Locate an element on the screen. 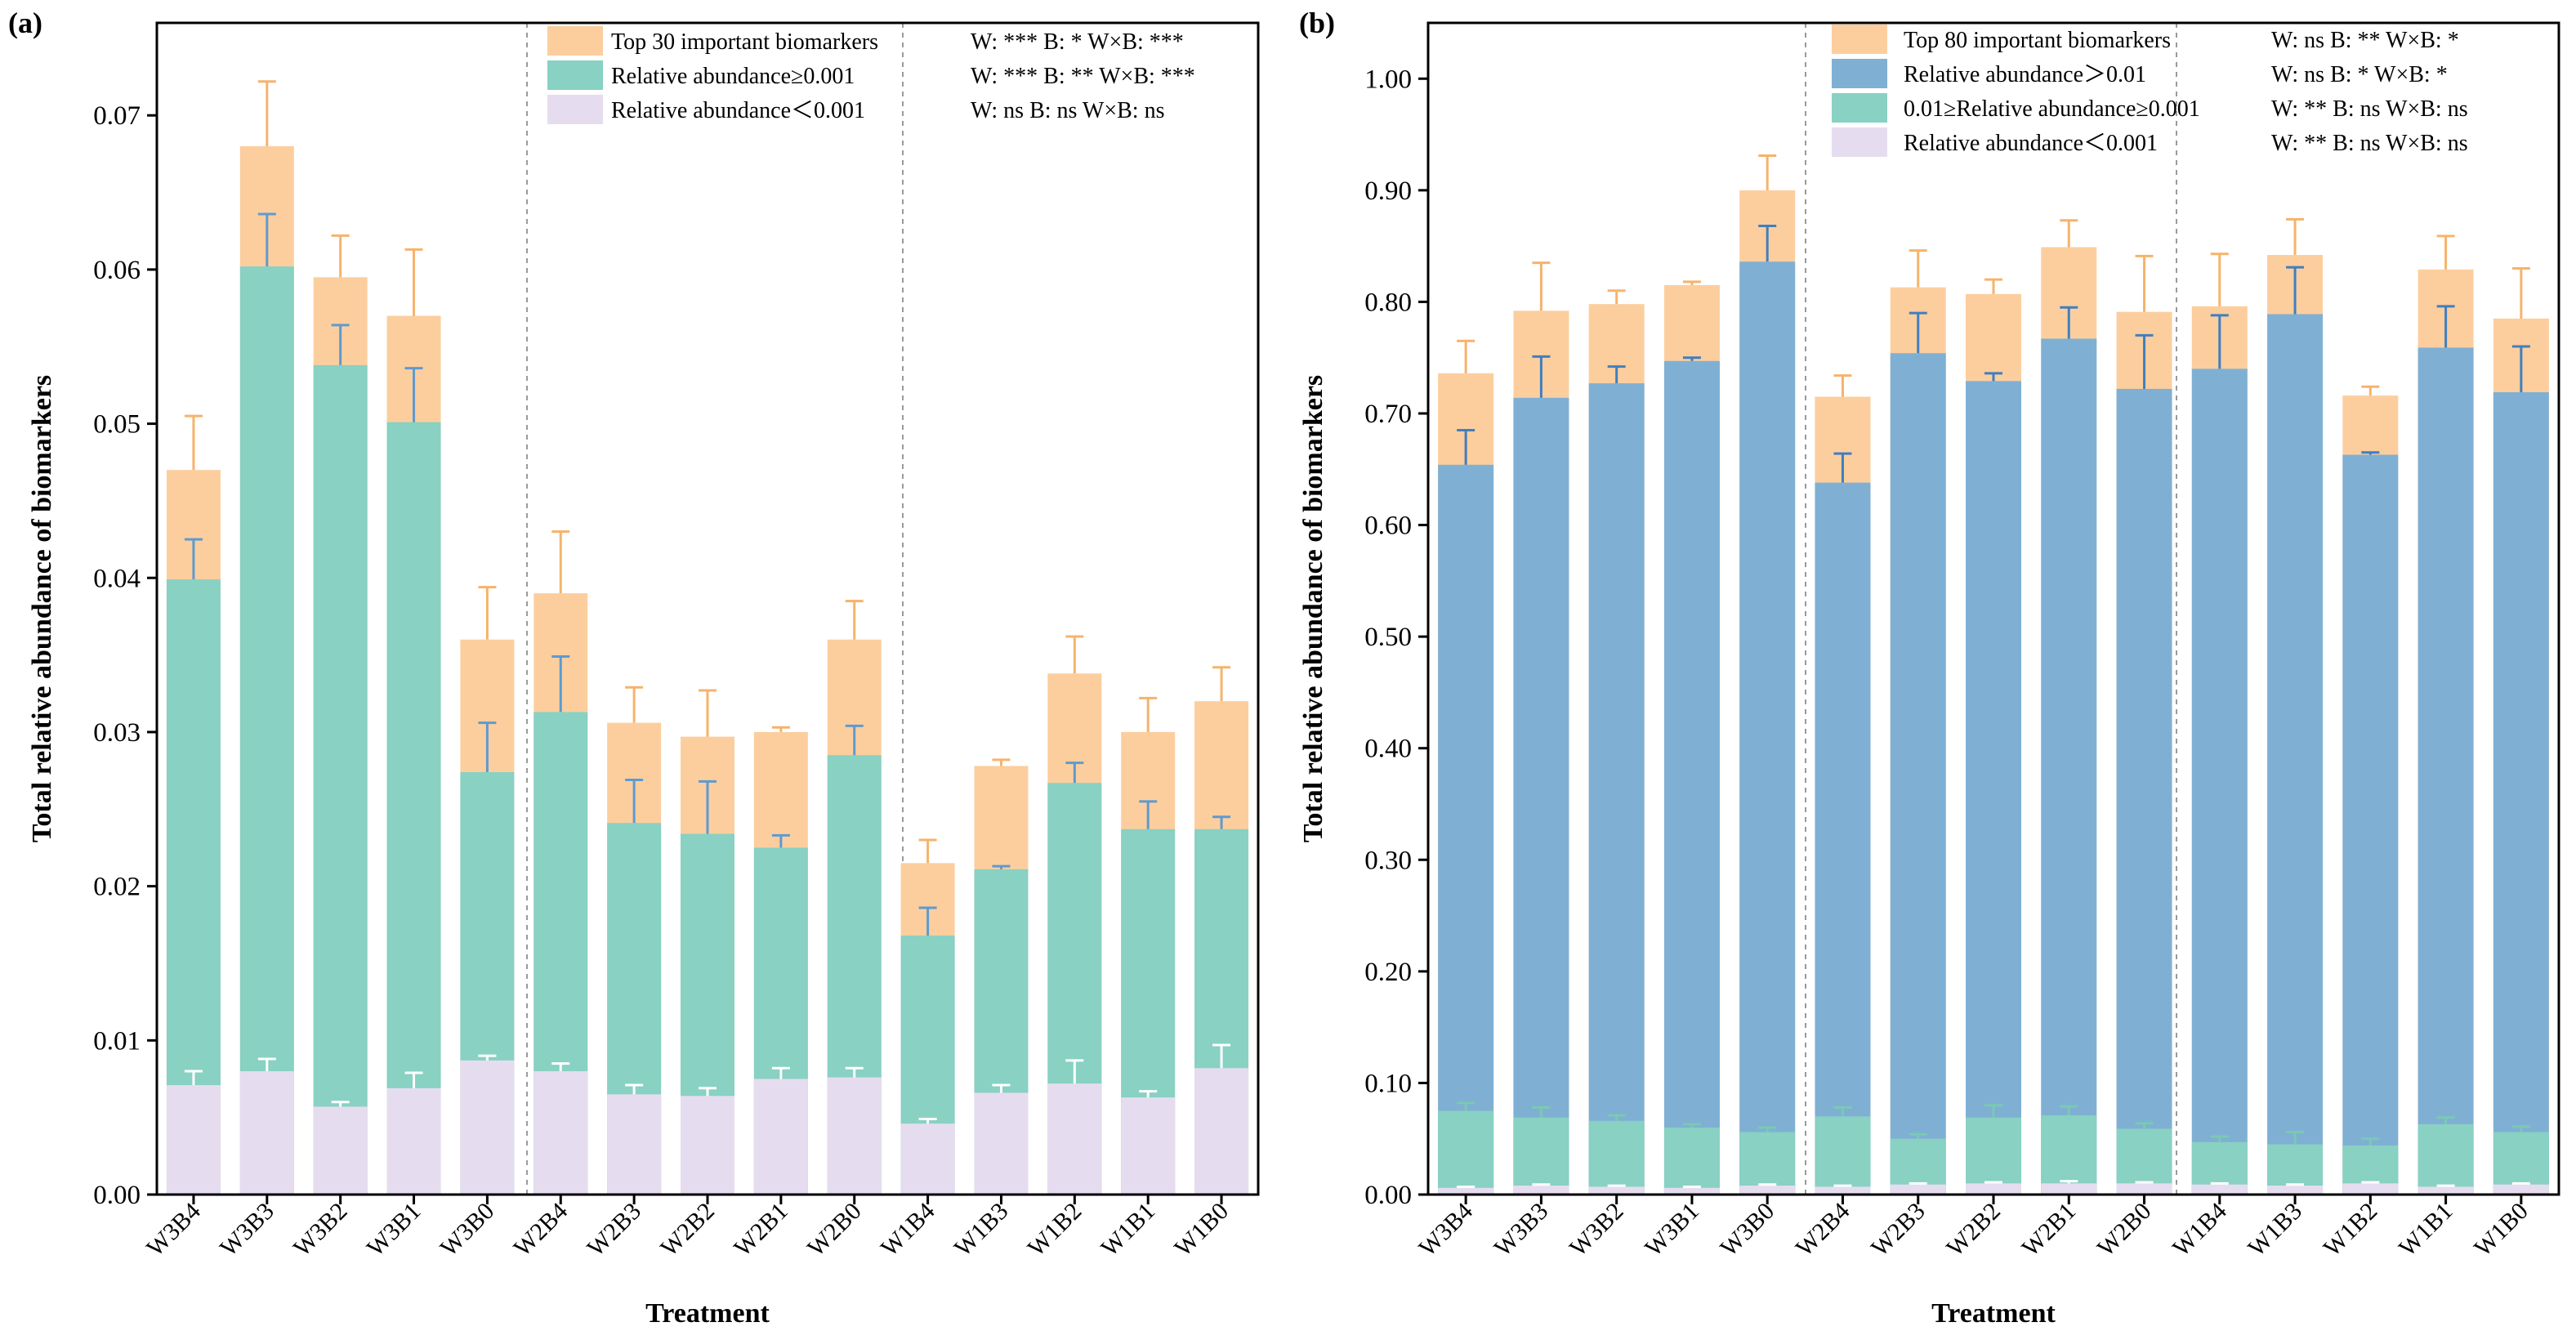  panel-b-legend-significance: W: ns B: ** W×B: * is located at coordinates (2365, 40).